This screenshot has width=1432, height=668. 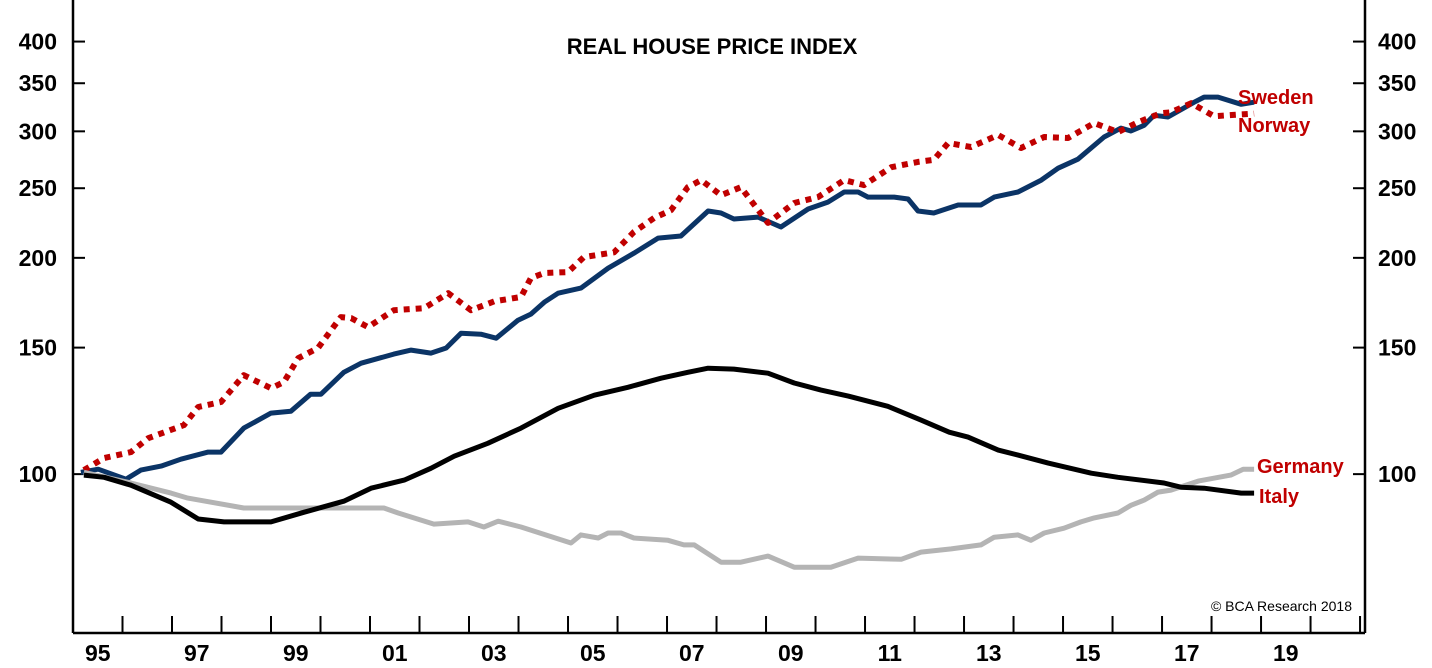 What do you see at coordinates (38, 42) in the screenshot?
I see `y-tick-label-left: 400` at bounding box center [38, 42].